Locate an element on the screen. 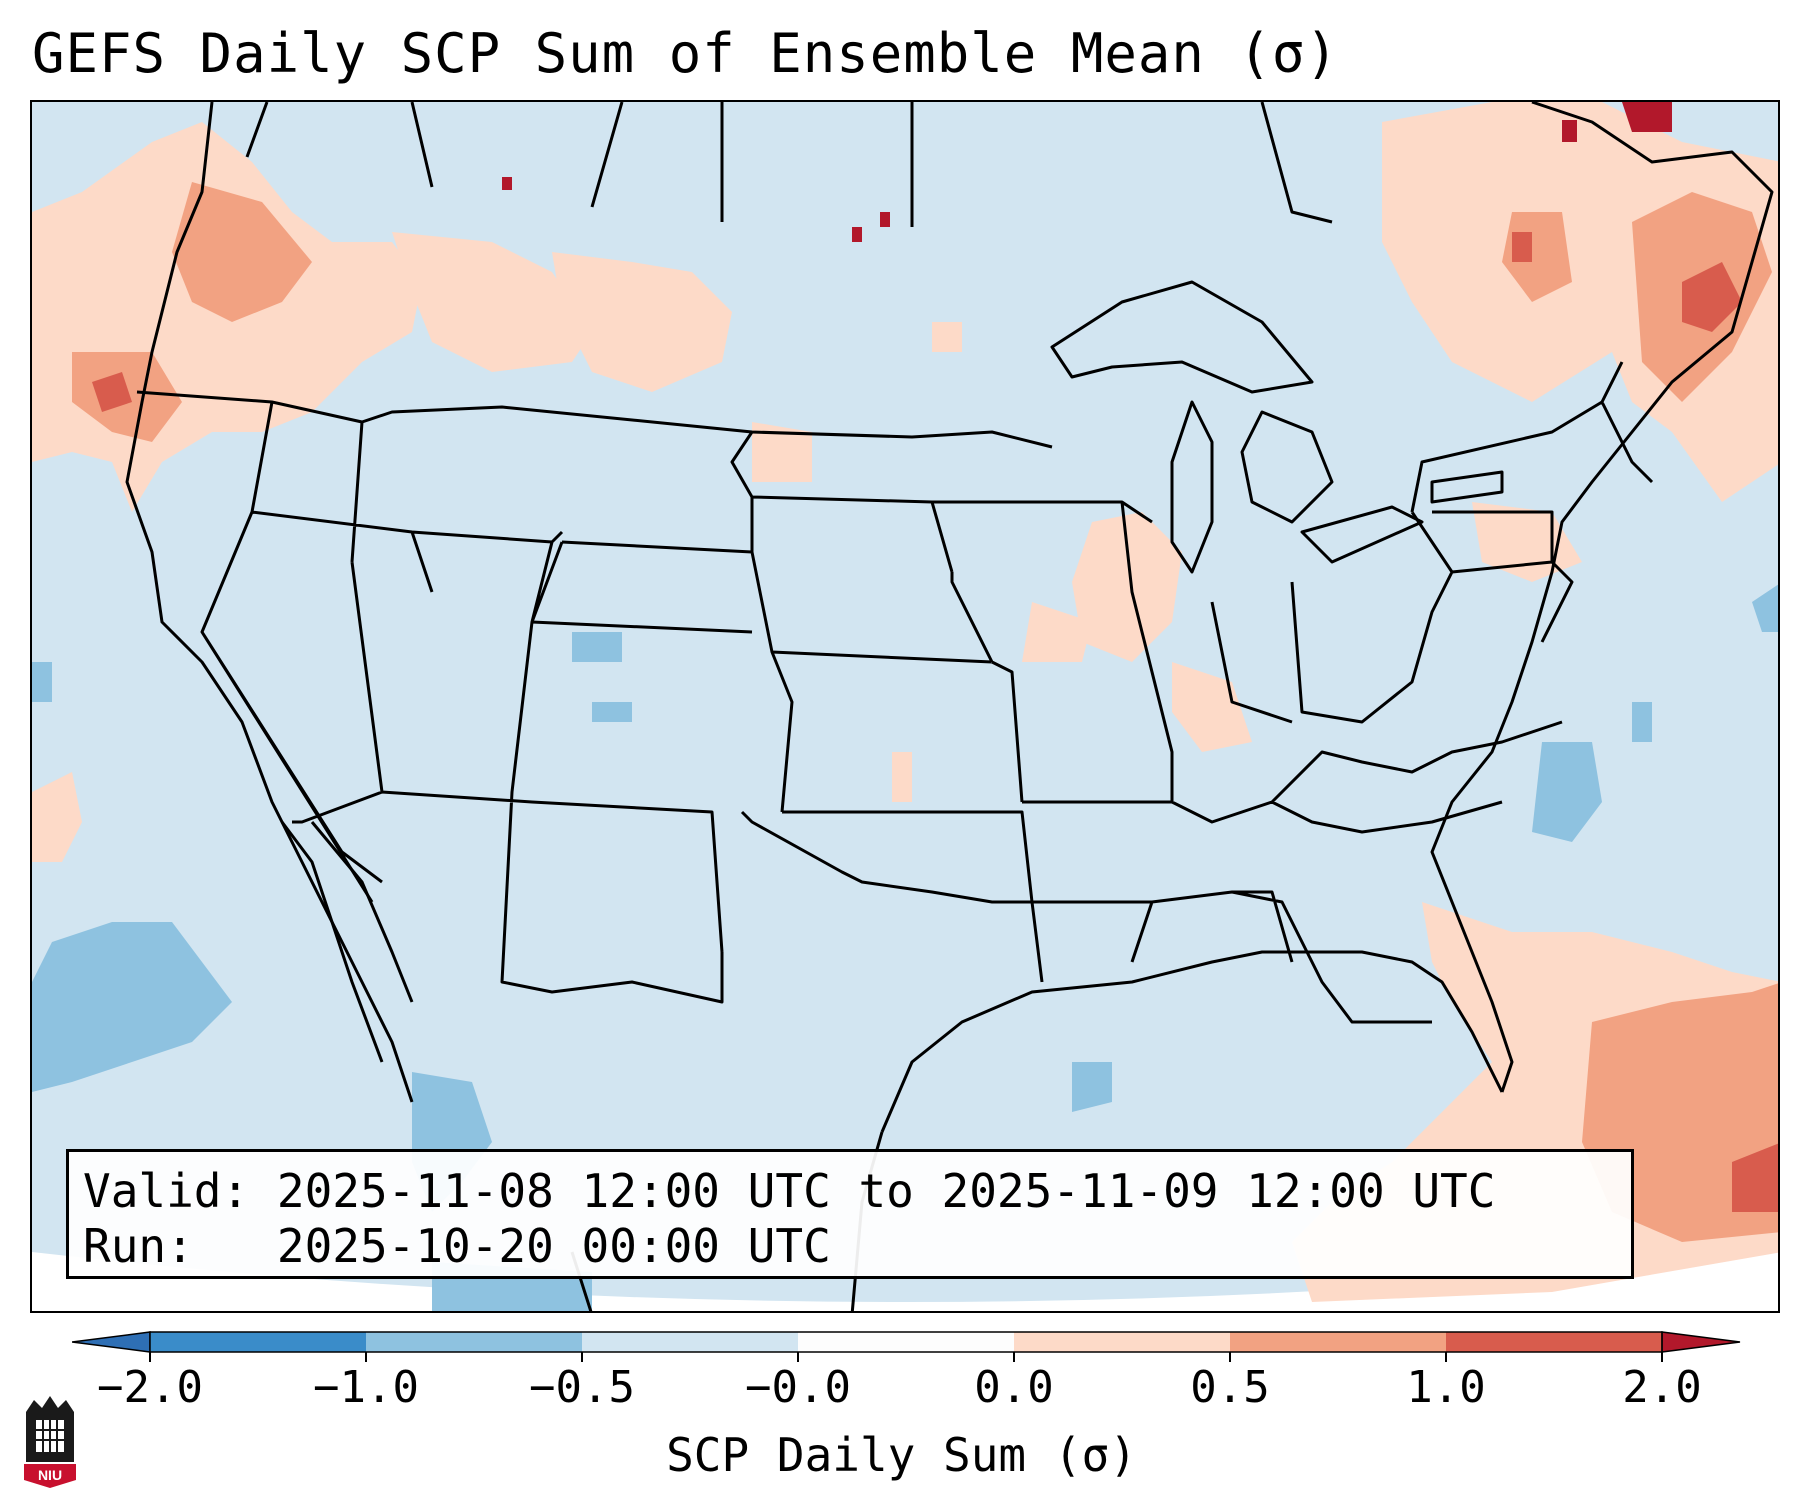 This screenshot has width=1803, height=1506. colorbar-tick-label: −1.0 is located at coordinates (366, 1387).